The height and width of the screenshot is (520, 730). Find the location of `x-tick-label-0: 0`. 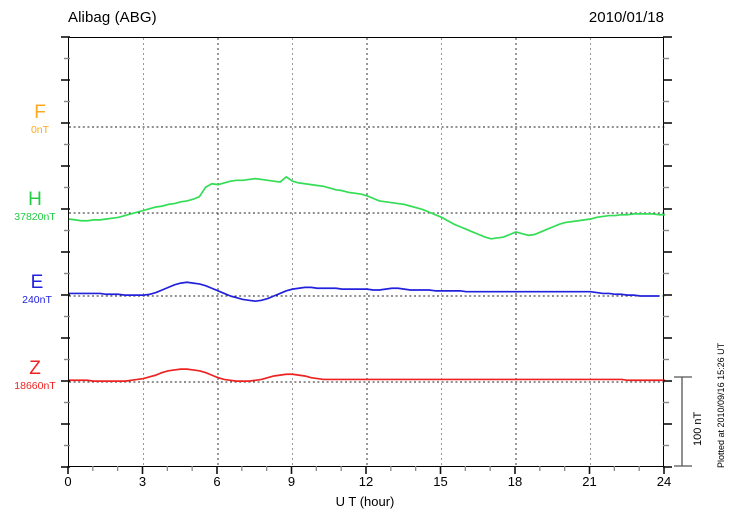

x-tick-label-0: 0 is located at coordinates (68, 481).